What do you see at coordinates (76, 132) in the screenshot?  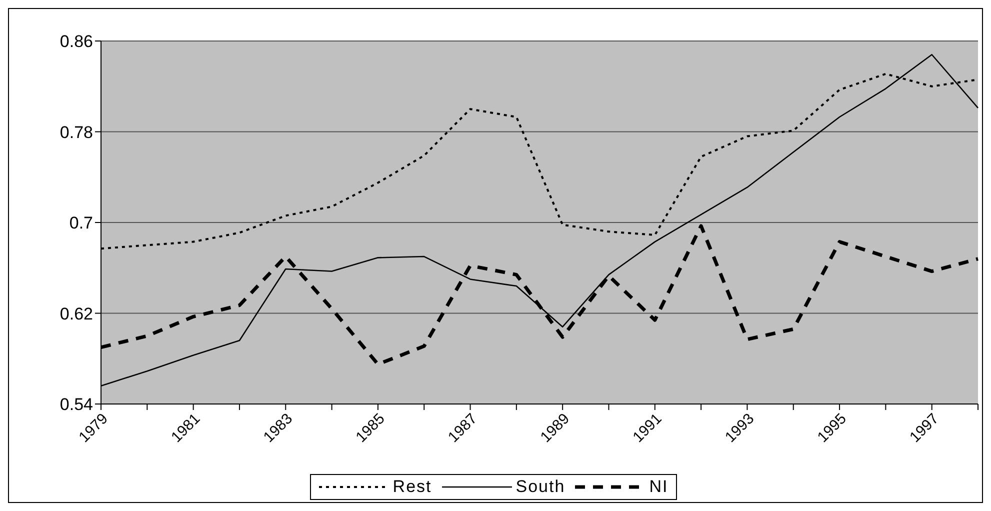 I see `y-tick-label: 0.78` at bounding box center [76, 132].